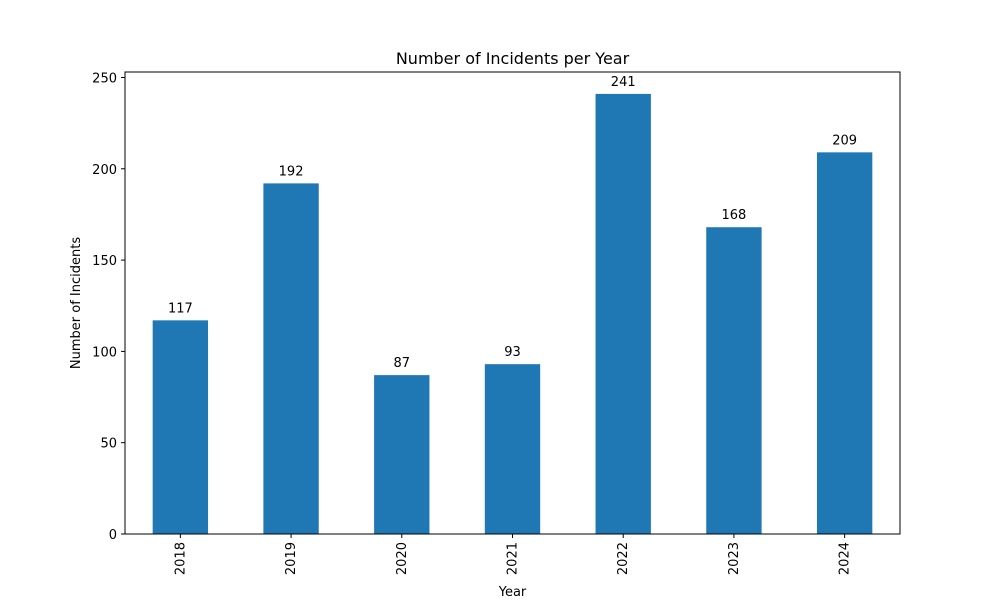 Image resolution: width=1000 pixels, height=600 pixels. I want to click on x-tick-label-2019: 2019, so click(291, 558).